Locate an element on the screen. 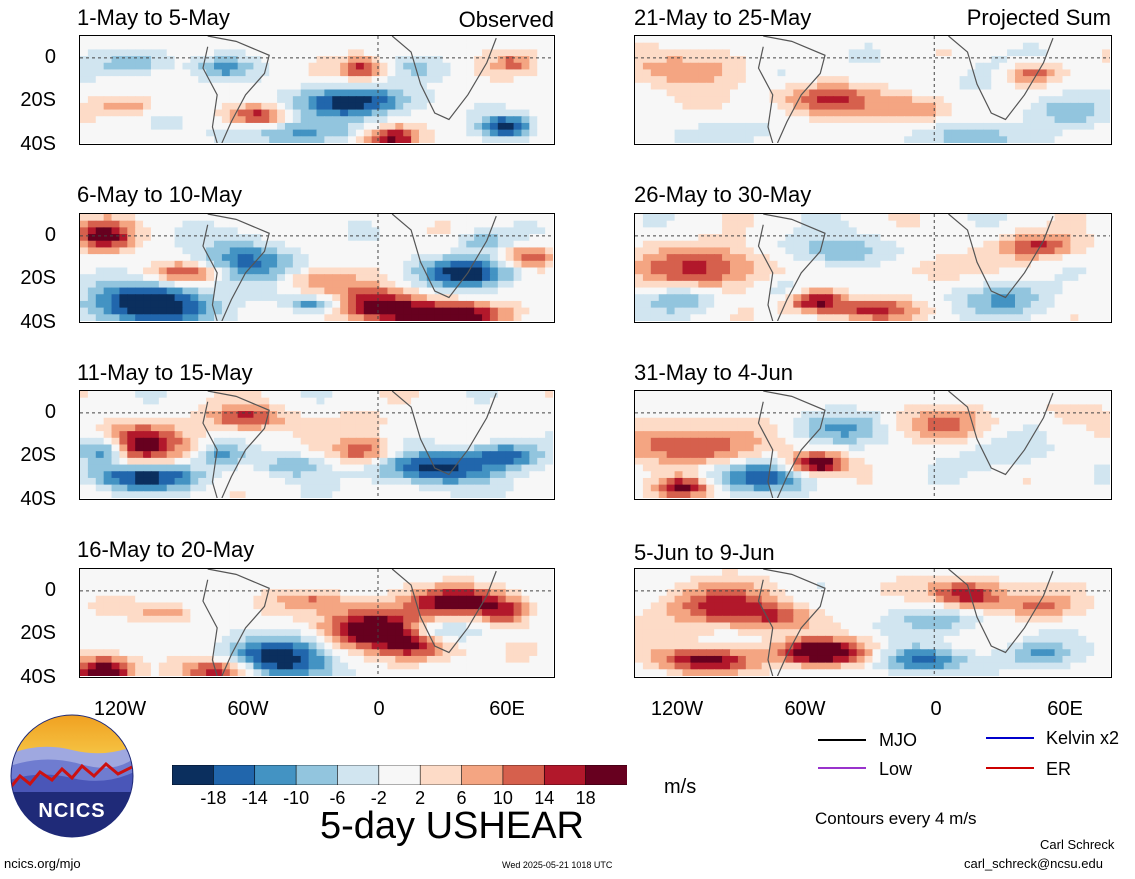 The image size is (1135, 879). colorbar-tick-label: -6 is located at coordinates (337, 798).